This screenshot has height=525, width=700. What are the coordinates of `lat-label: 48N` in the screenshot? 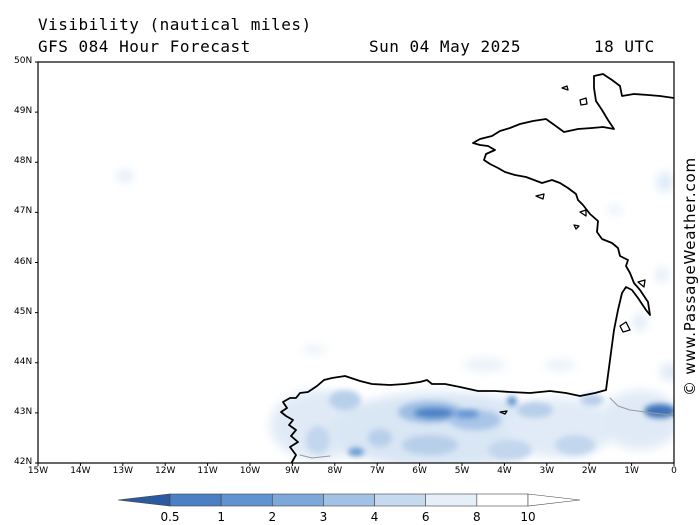 It's located at (23, 161).